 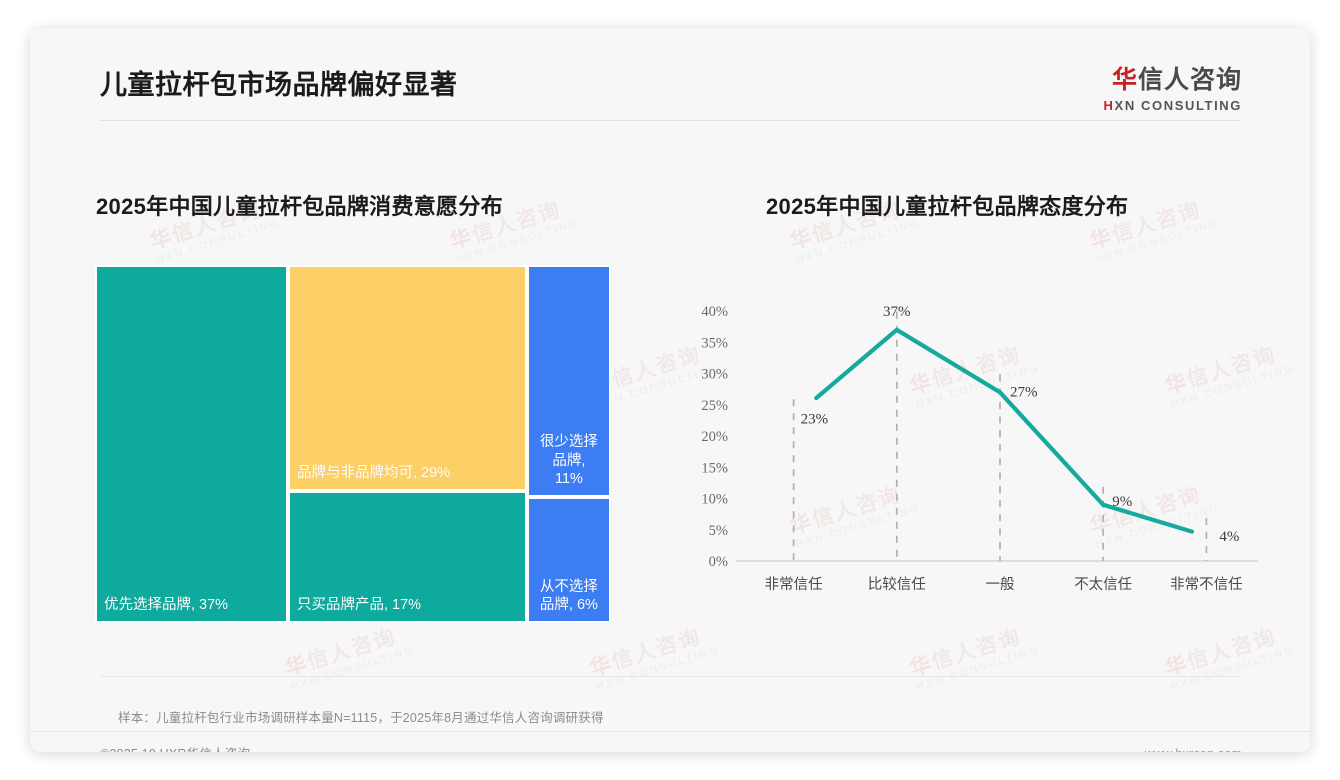 I want to click on data-point-label: 9%, so click(x=1122, y=502).